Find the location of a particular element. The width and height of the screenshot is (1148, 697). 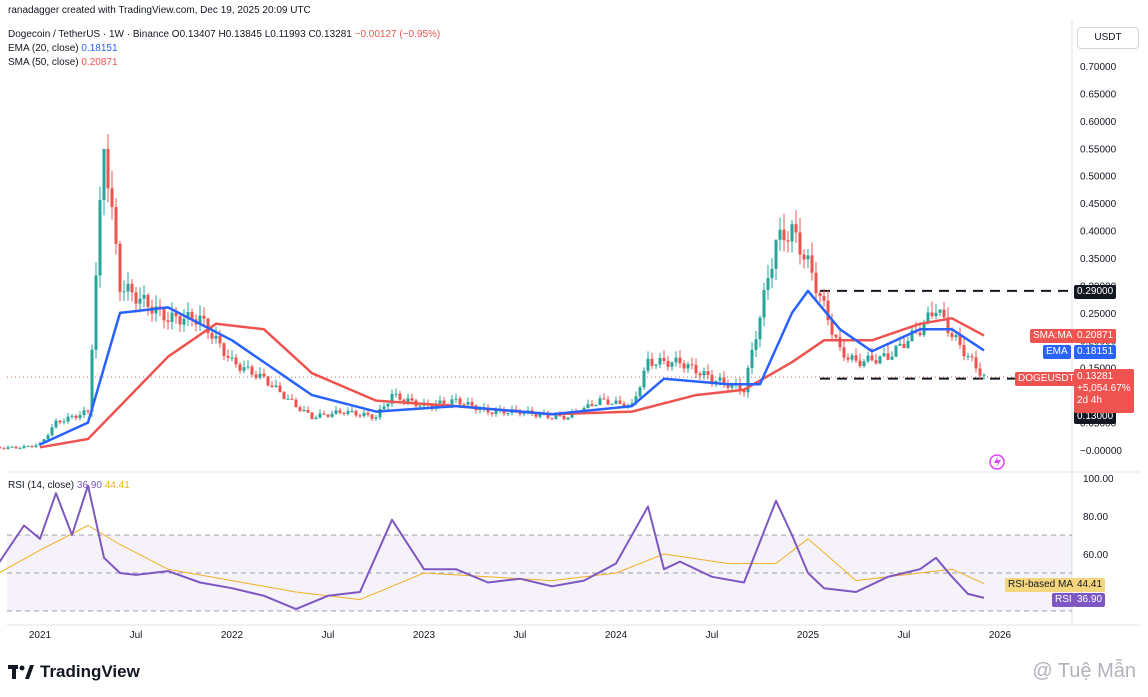

currency-button: USDT is located at coordinates (1108, 38).